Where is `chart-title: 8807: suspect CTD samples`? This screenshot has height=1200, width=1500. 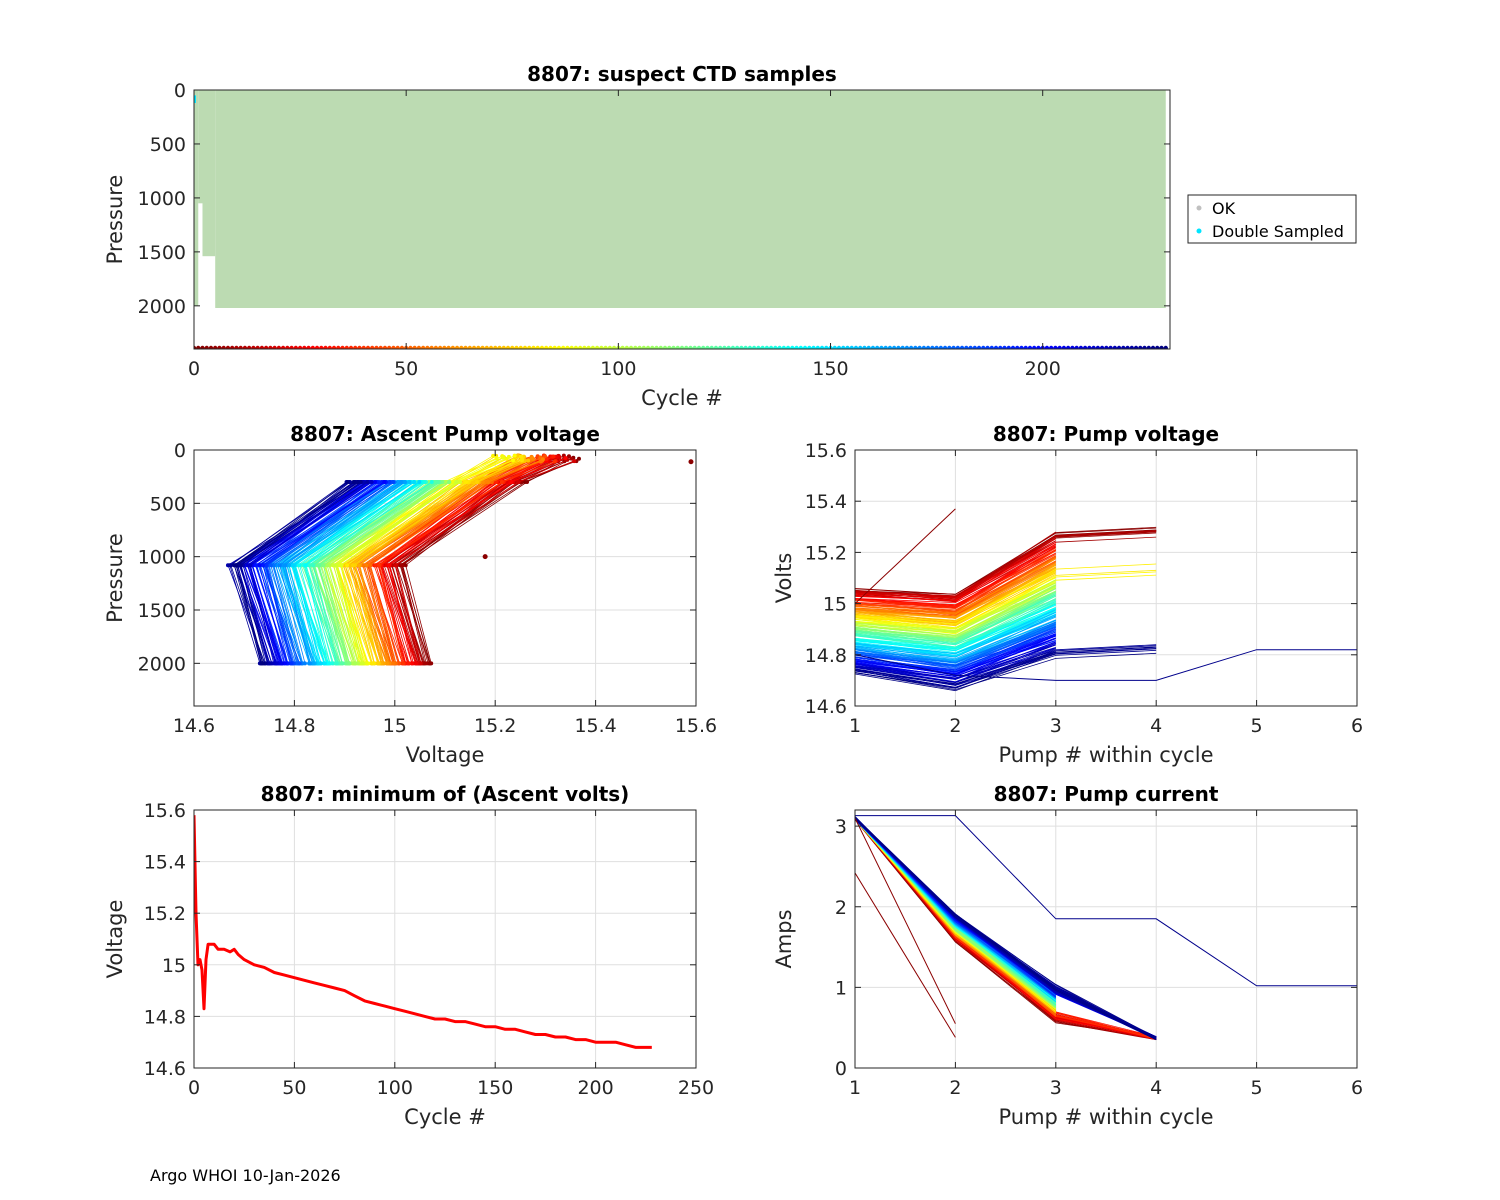 chart-title: 8807: suspect CTD samples is located at coordinates (682, 74).